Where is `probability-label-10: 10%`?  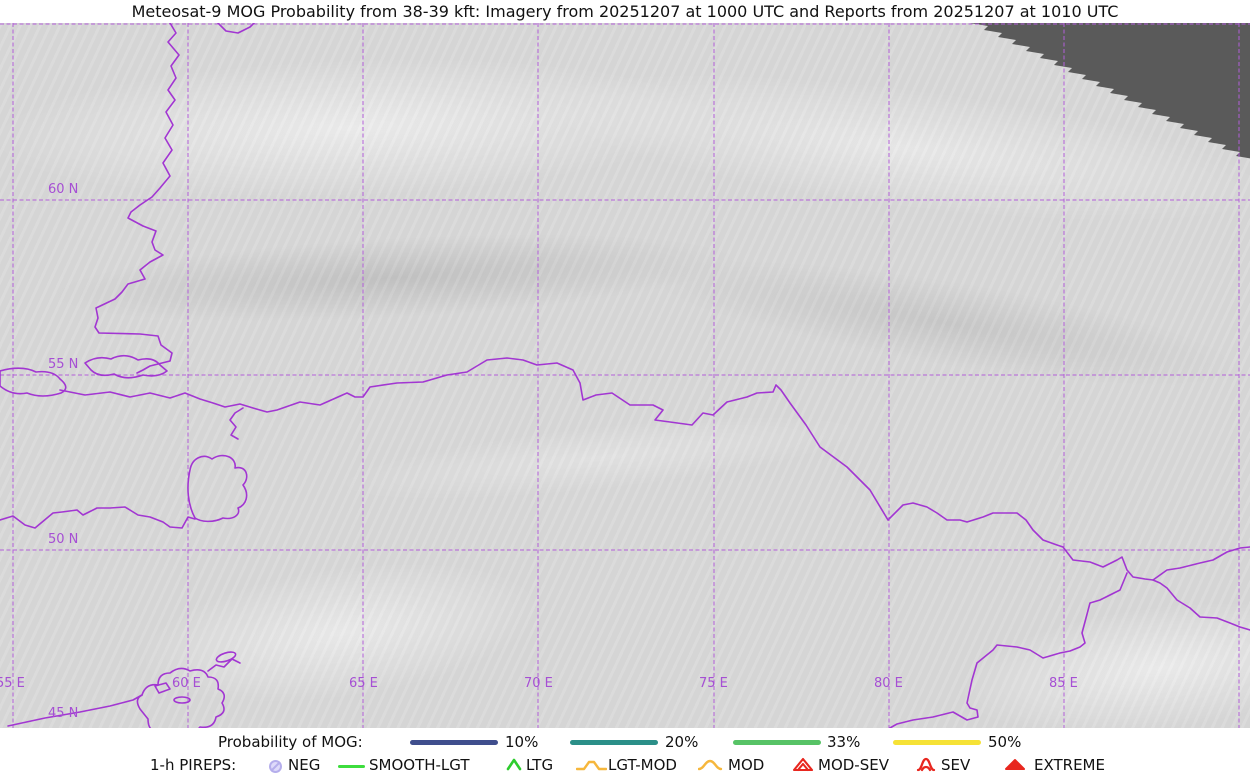
probability-label-10: 10% is located at coordinates (522, 742).